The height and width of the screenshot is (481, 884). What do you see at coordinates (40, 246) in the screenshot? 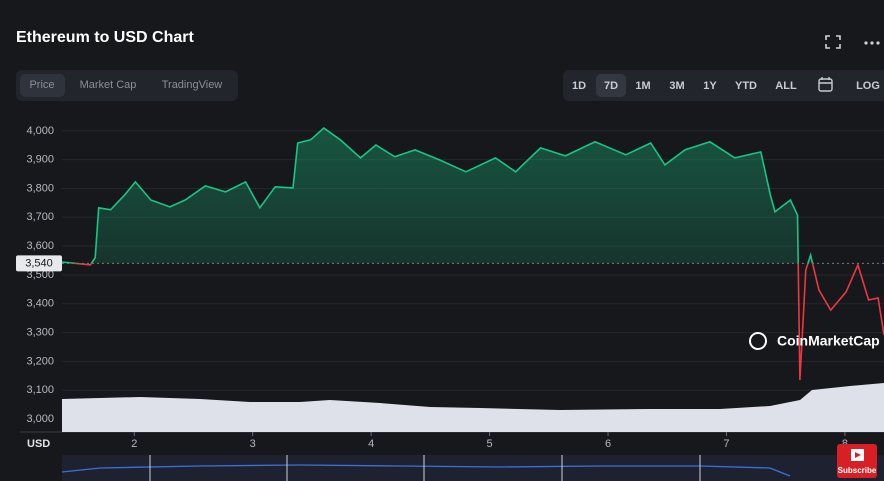
I see `y-tick-label: 3,600` at bounding box center [40, 246].